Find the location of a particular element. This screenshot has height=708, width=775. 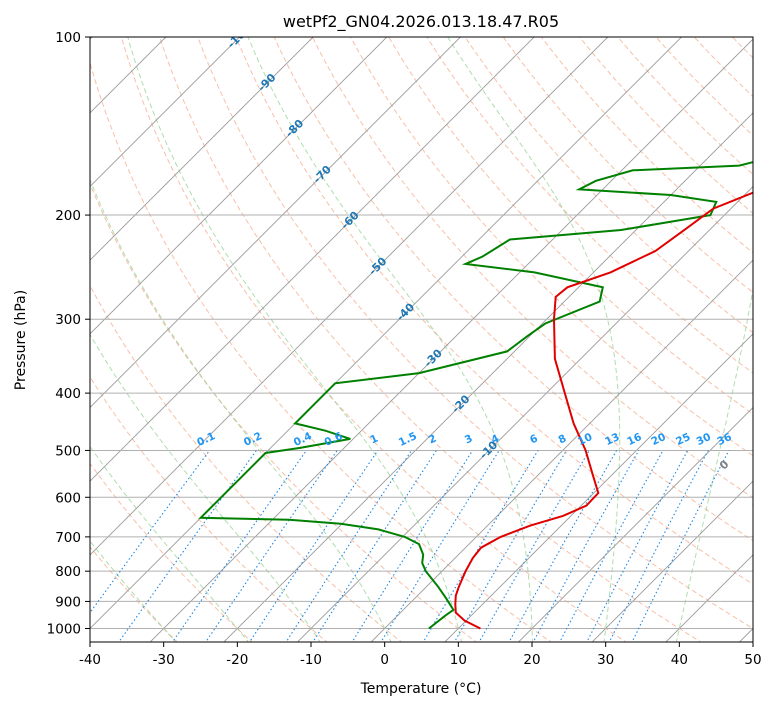

mixing-ratio-label: 8 is located at coordinates (563, 440).